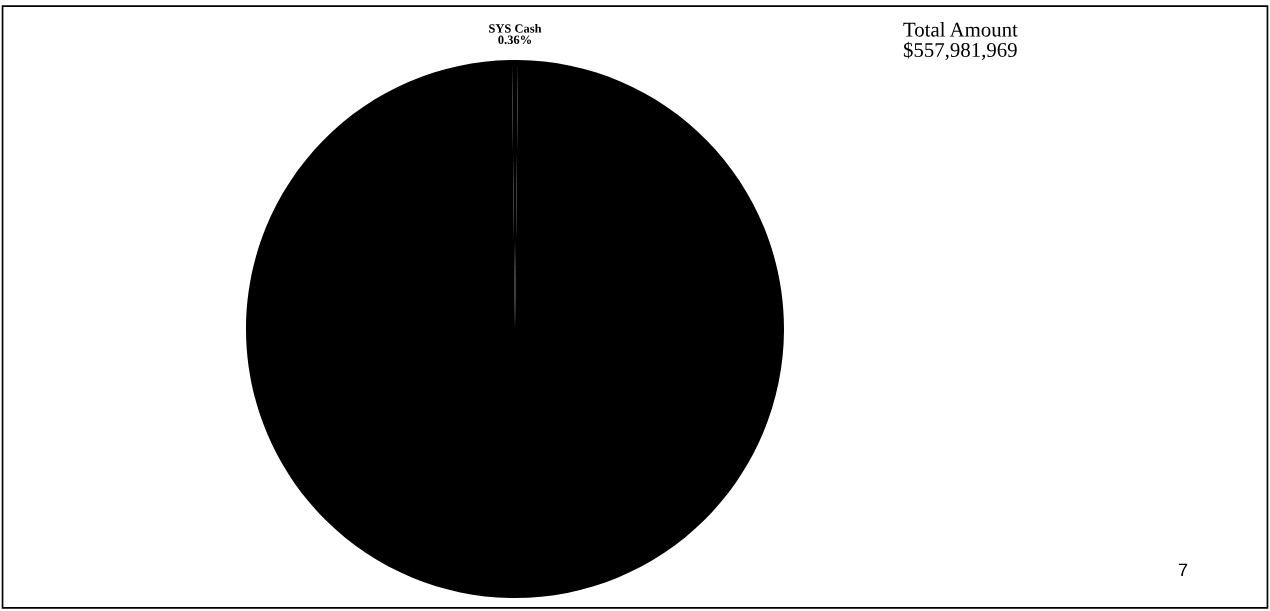  I want to click on data-label: 0.36%, so click(515, 40).